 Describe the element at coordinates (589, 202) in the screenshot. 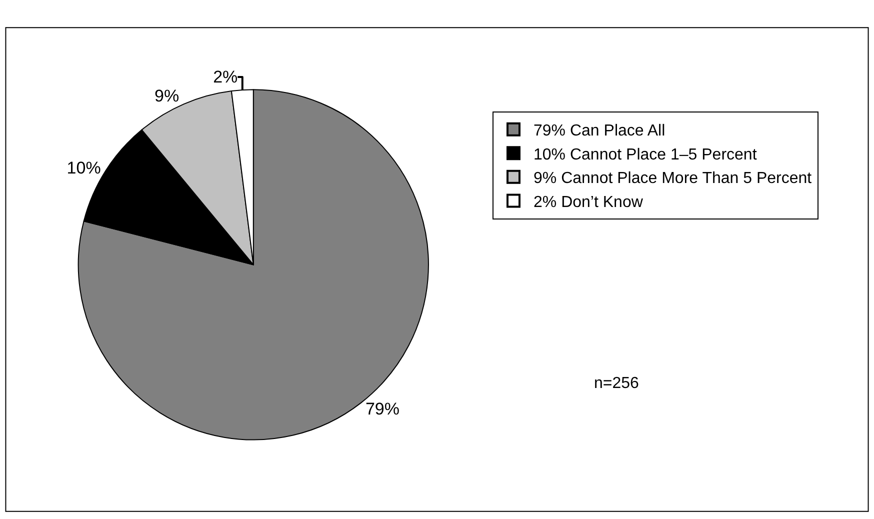

I see `legend-label: 2% Don’t Know` at that location.